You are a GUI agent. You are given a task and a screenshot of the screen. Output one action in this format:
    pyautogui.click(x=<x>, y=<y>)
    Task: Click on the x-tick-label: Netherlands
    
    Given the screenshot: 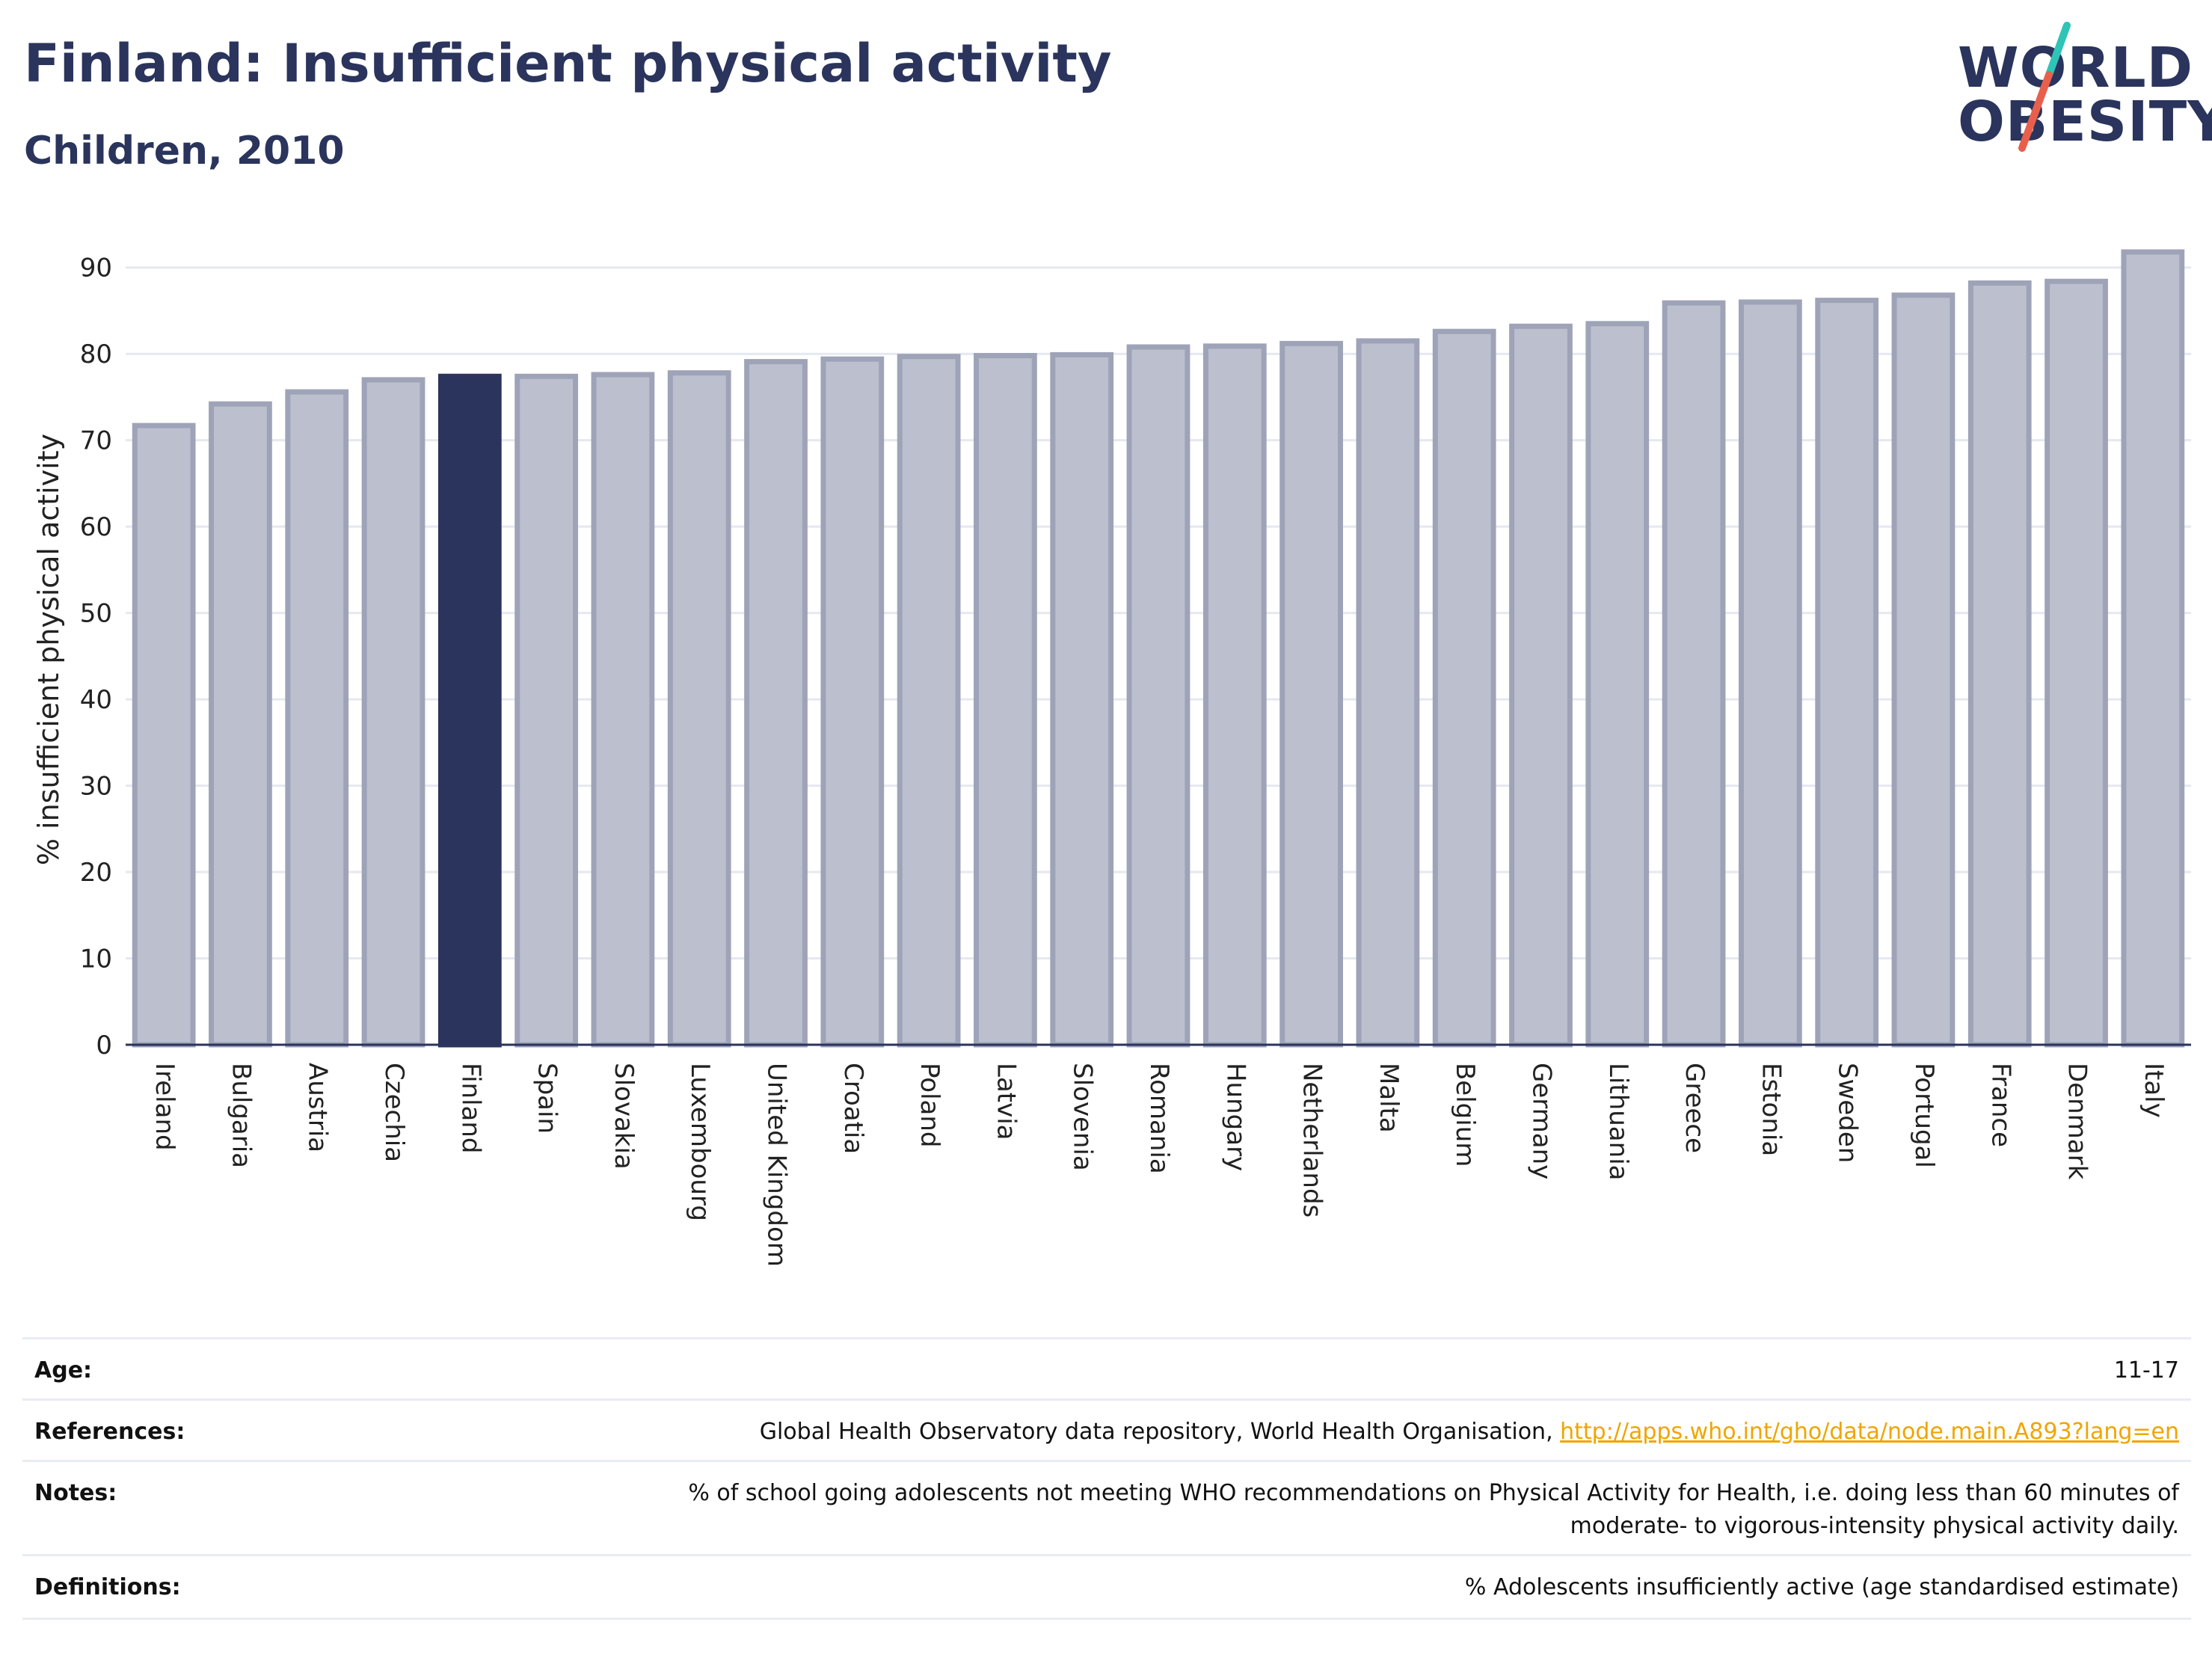 What is the action you would take?
    pyautogui.click(x=1312, y=1140)
    